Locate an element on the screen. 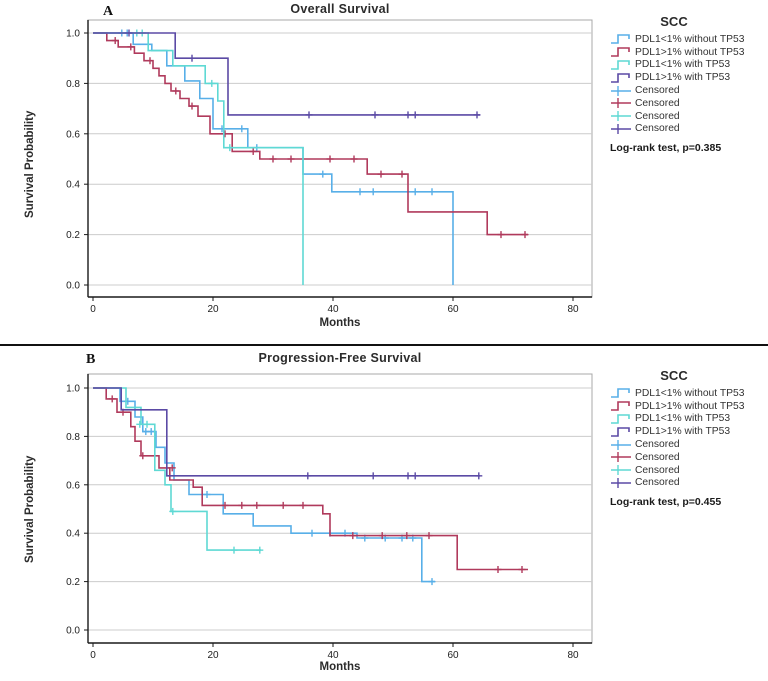 This screenshot has width=768, height=681. y-tick-label: 0.0 is located at coordinates (73, 286).